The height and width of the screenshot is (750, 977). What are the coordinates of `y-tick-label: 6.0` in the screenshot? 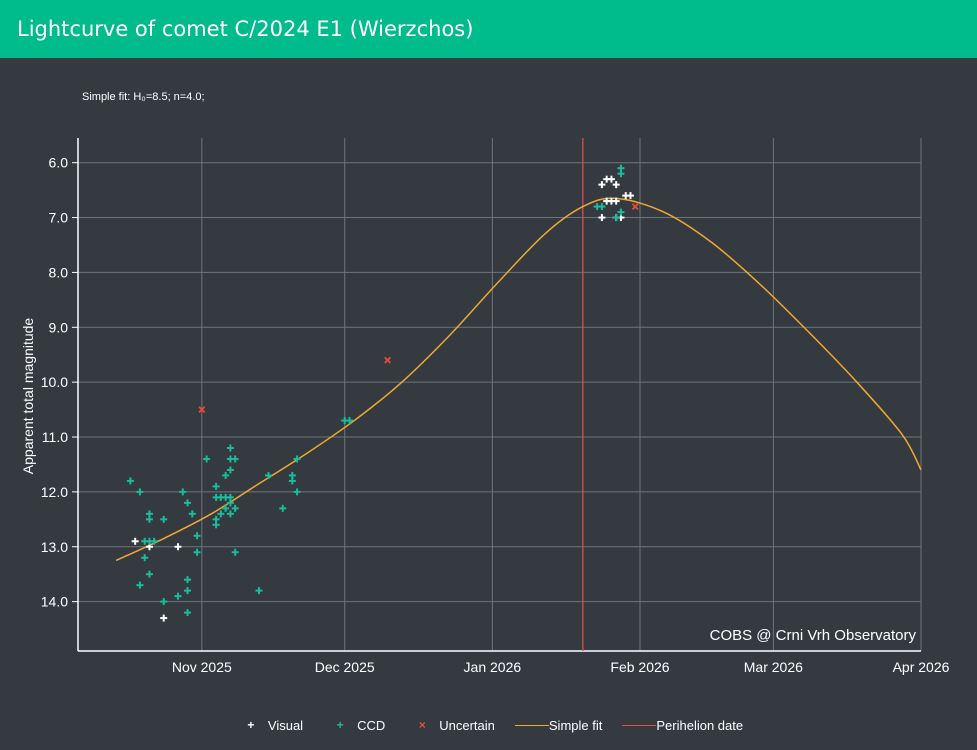 It's located at (59, 163).